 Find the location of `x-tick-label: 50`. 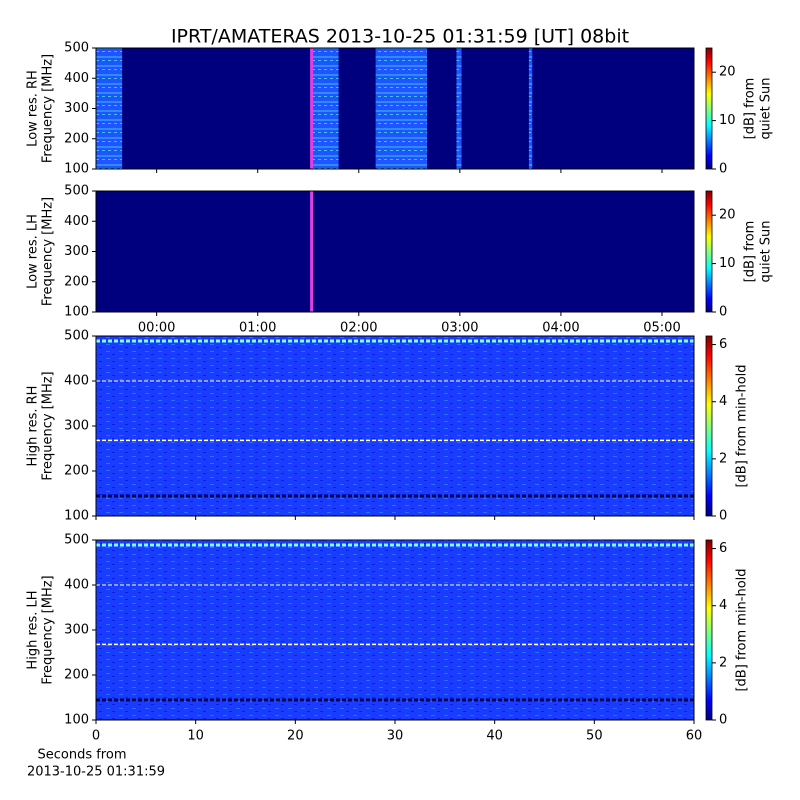

x-tick-label: 50 is located at coordinates (594, 736).